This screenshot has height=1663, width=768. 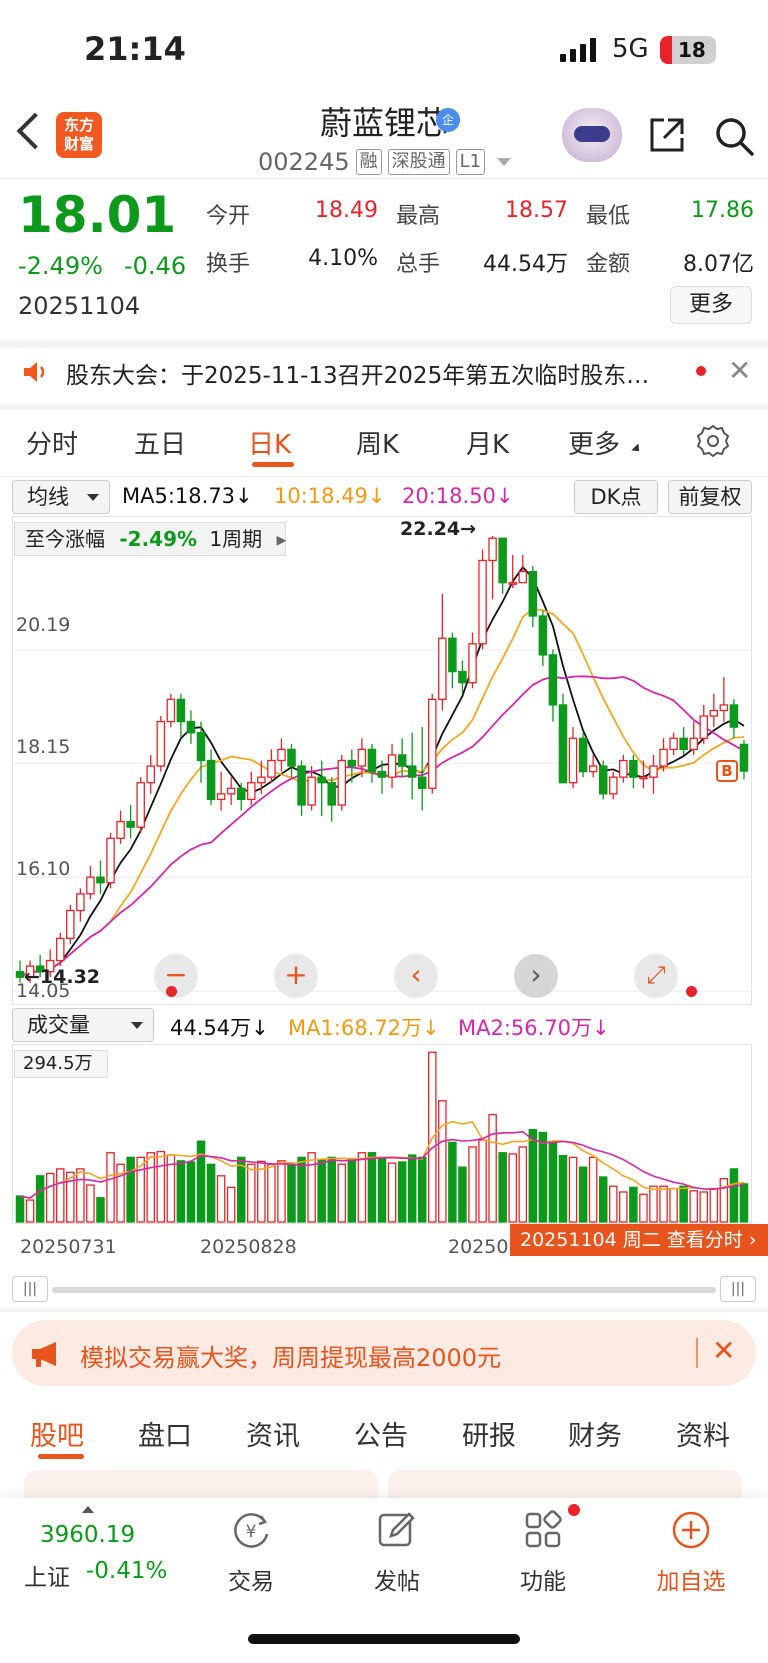 What do you see at coordinates (47, 1578) in the screenshot?
I see `index-name: 上证` at bounding box center [47, 1578].